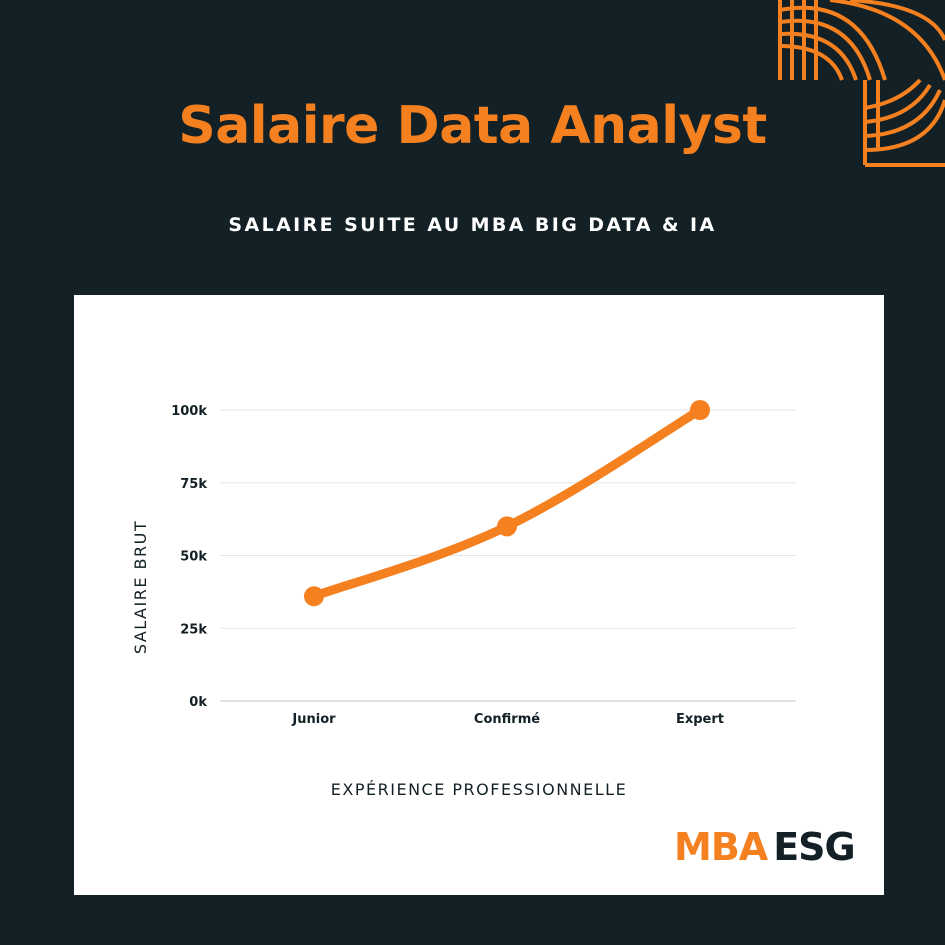 This screenshot has width=945, height=945. I want to click on logo-mba-text: MBA, so click(721, 847).